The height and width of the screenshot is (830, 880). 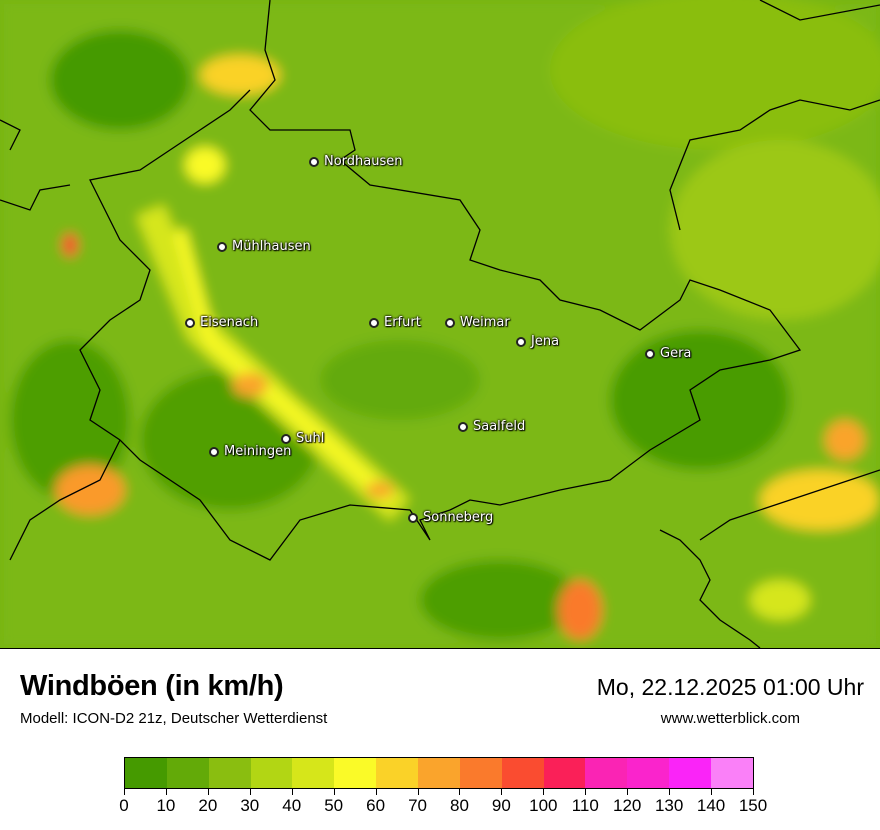 I want to click on city-weimar: Weimar, so click(x=477, y=322).